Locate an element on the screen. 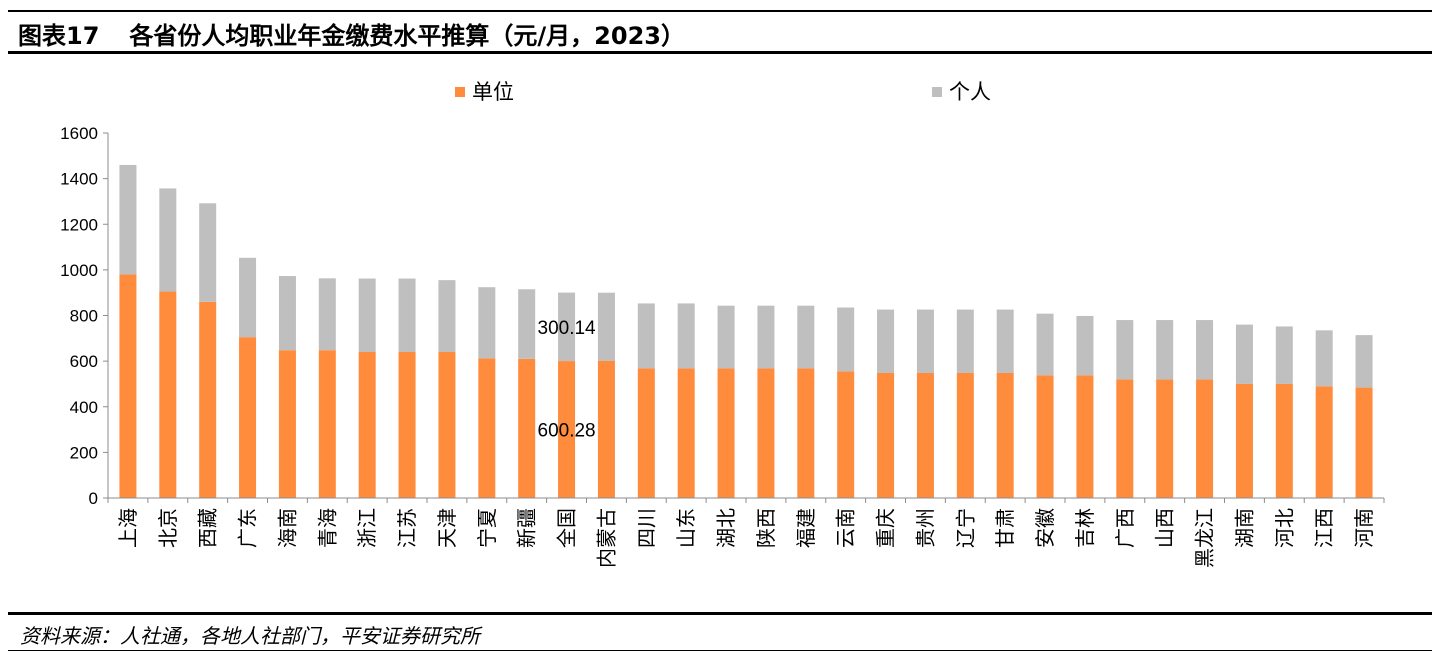  x-tick-label: 湖北 is located at coordinates (726, 528).